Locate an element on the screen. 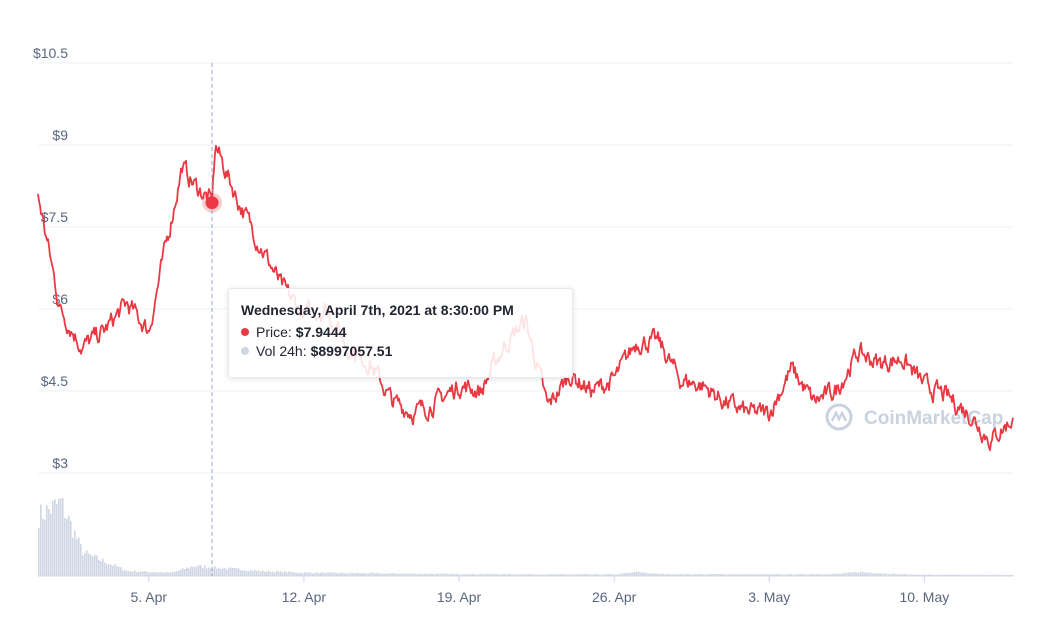 The height and width of the screenshot is (632, 1045). y-tick-label: $4.5 is located at coordinates (54, 381).